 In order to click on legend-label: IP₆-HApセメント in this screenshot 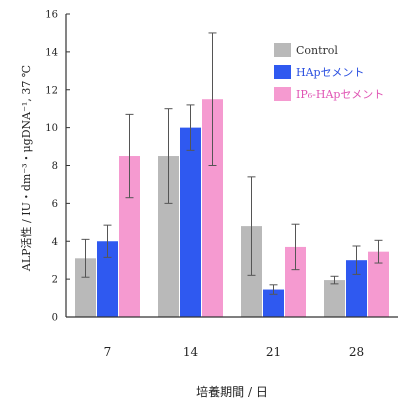, I will do `click(340, 94)`.